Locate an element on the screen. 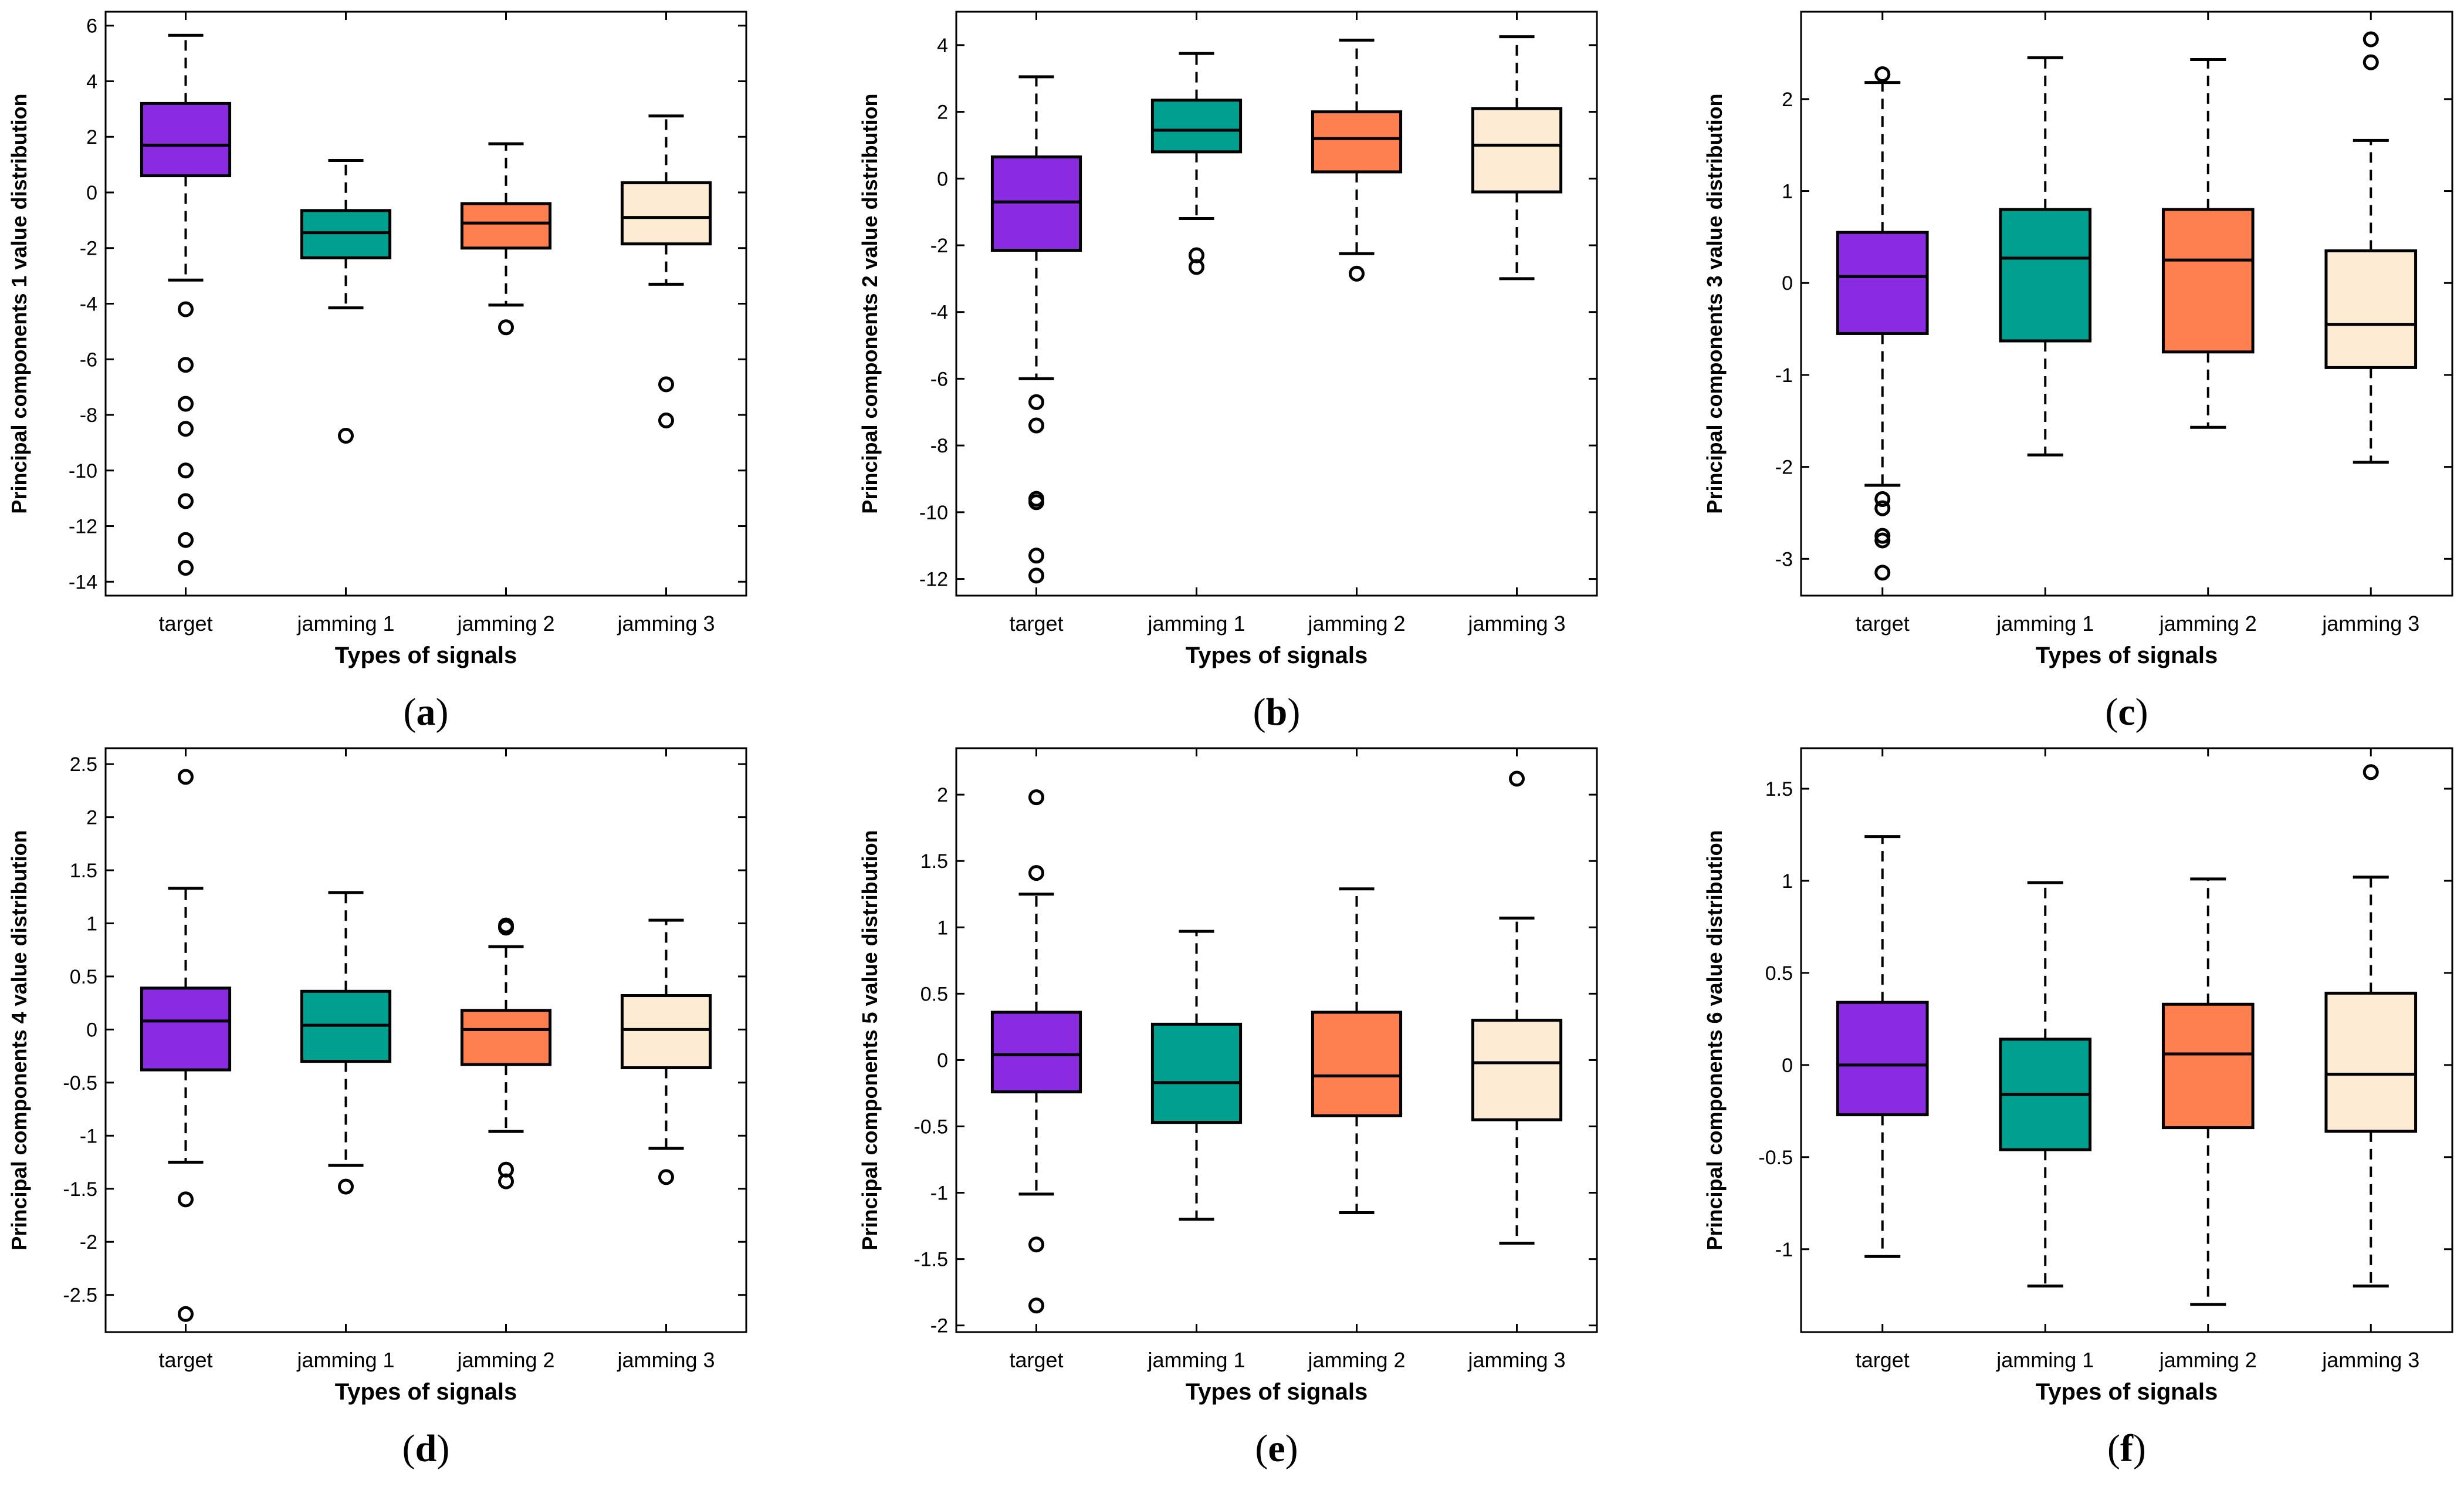 Image resolution: width=2464 pixels, height=1487 pixels. y-tick-label: -6 is located at coordinates (88, 360).